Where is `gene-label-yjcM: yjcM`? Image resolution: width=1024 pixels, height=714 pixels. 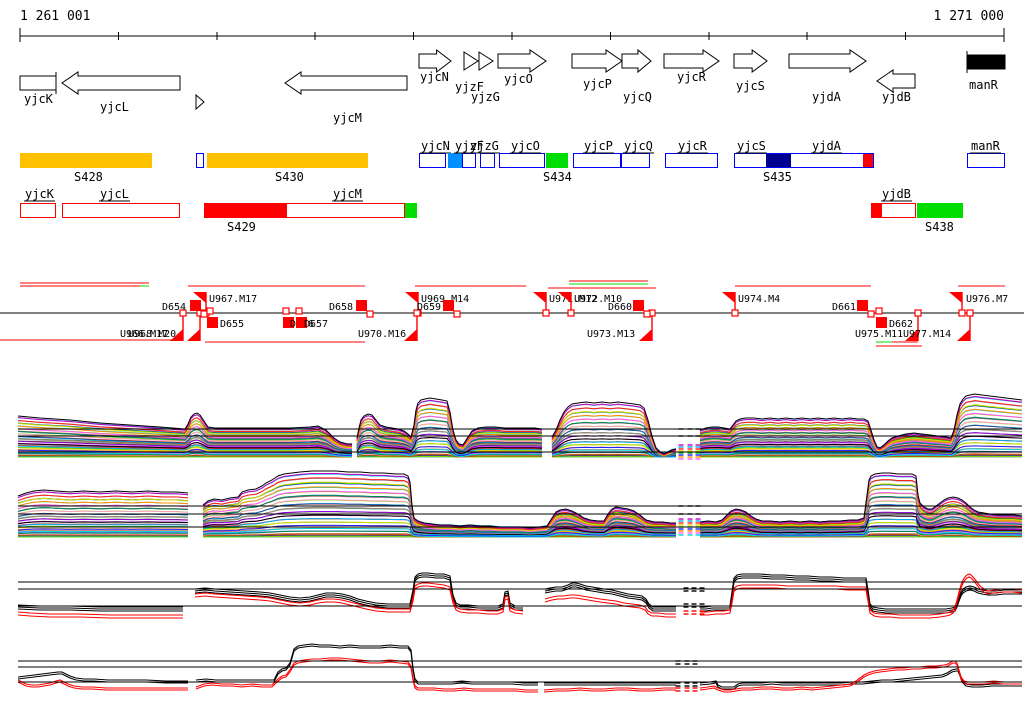
gene-label-yjcM: yjcM is located at coordinates (347, 118).